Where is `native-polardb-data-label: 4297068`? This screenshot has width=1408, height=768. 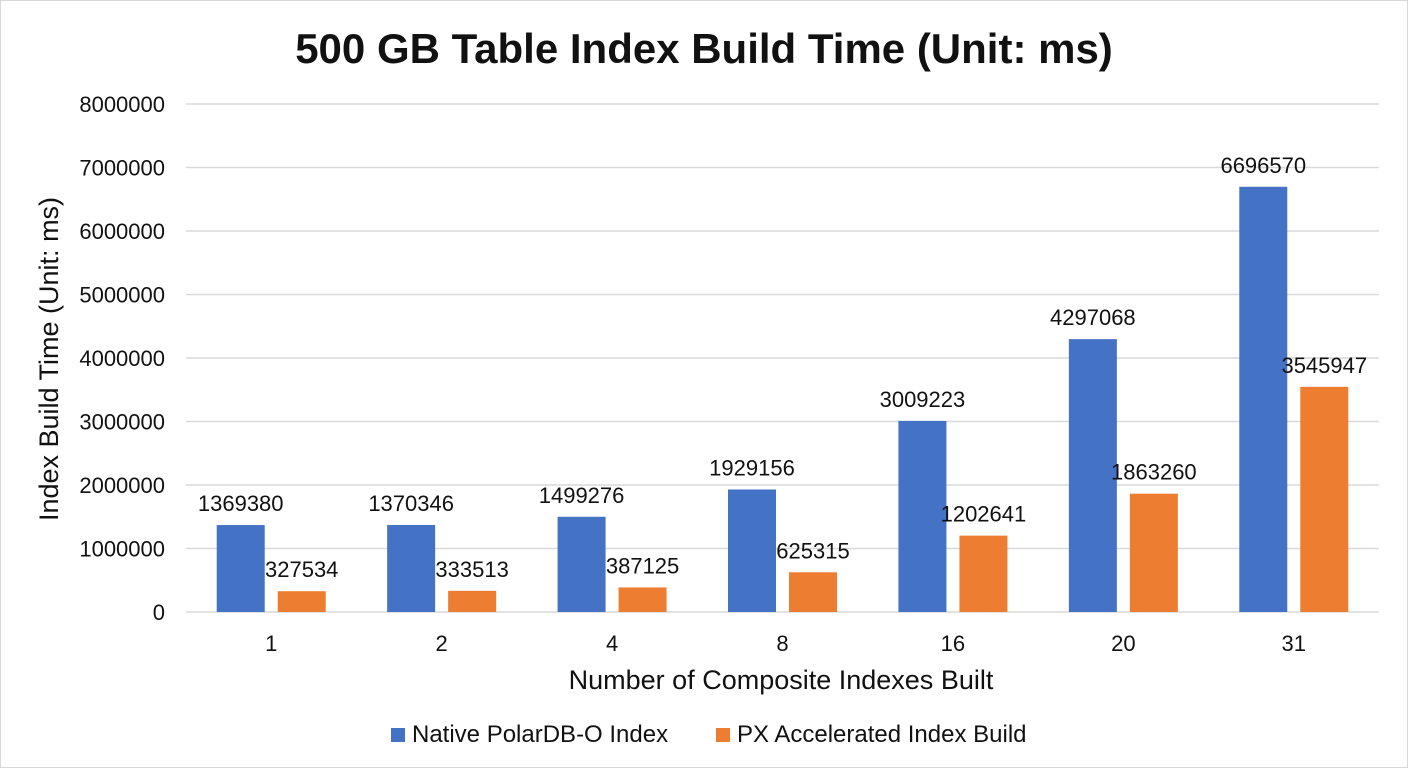 native-polardb-data-label: 4297068 is located at coordinates (1093, 317).